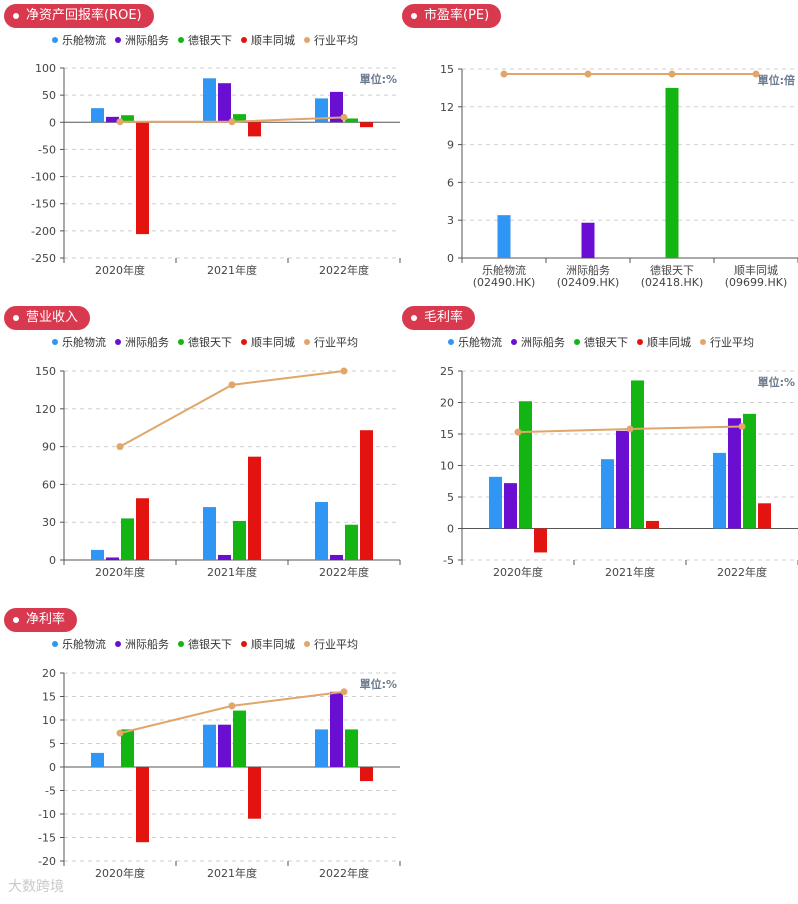  Describe the element at coordinates (52, 122) in the screenshot. I see `y-tick-label: 0` at that location.